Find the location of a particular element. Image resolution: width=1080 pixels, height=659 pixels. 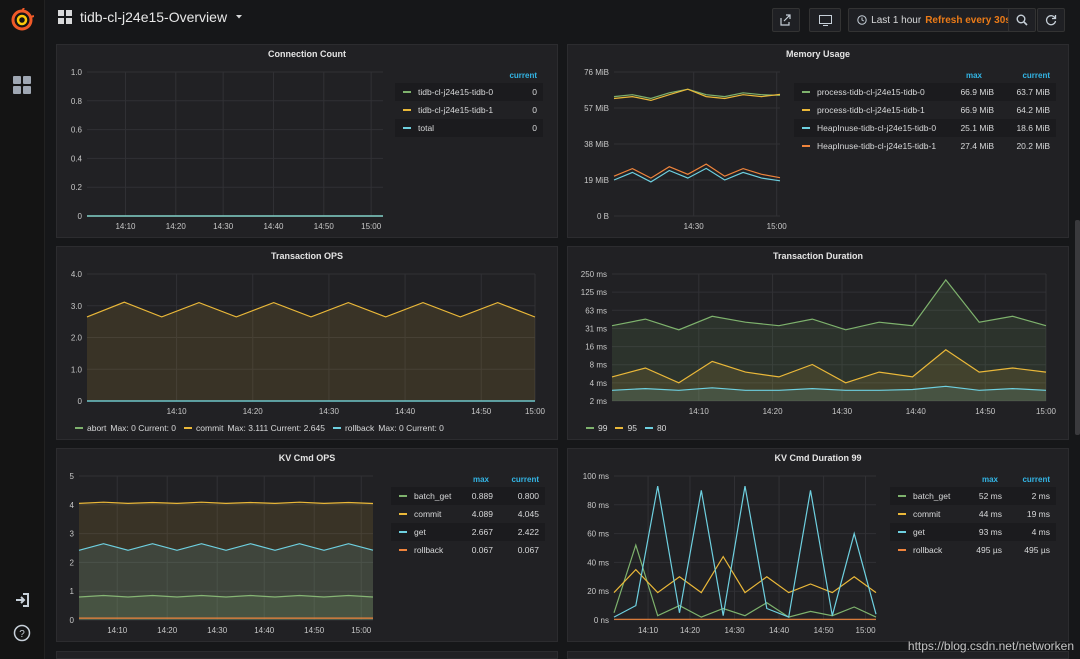

y-tick-label: 40 ms is located at coordinates (598, 562).